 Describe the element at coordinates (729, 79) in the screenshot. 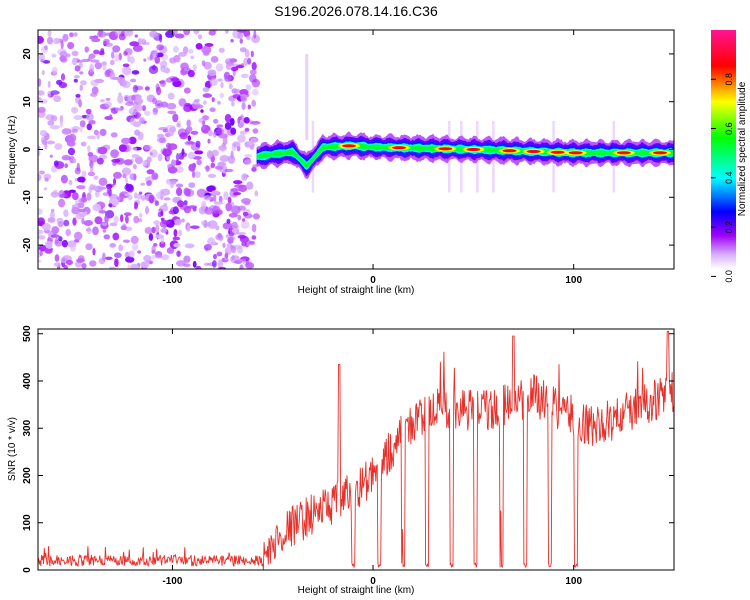

I see `colorbar-tick-label: 0.8` at that location.